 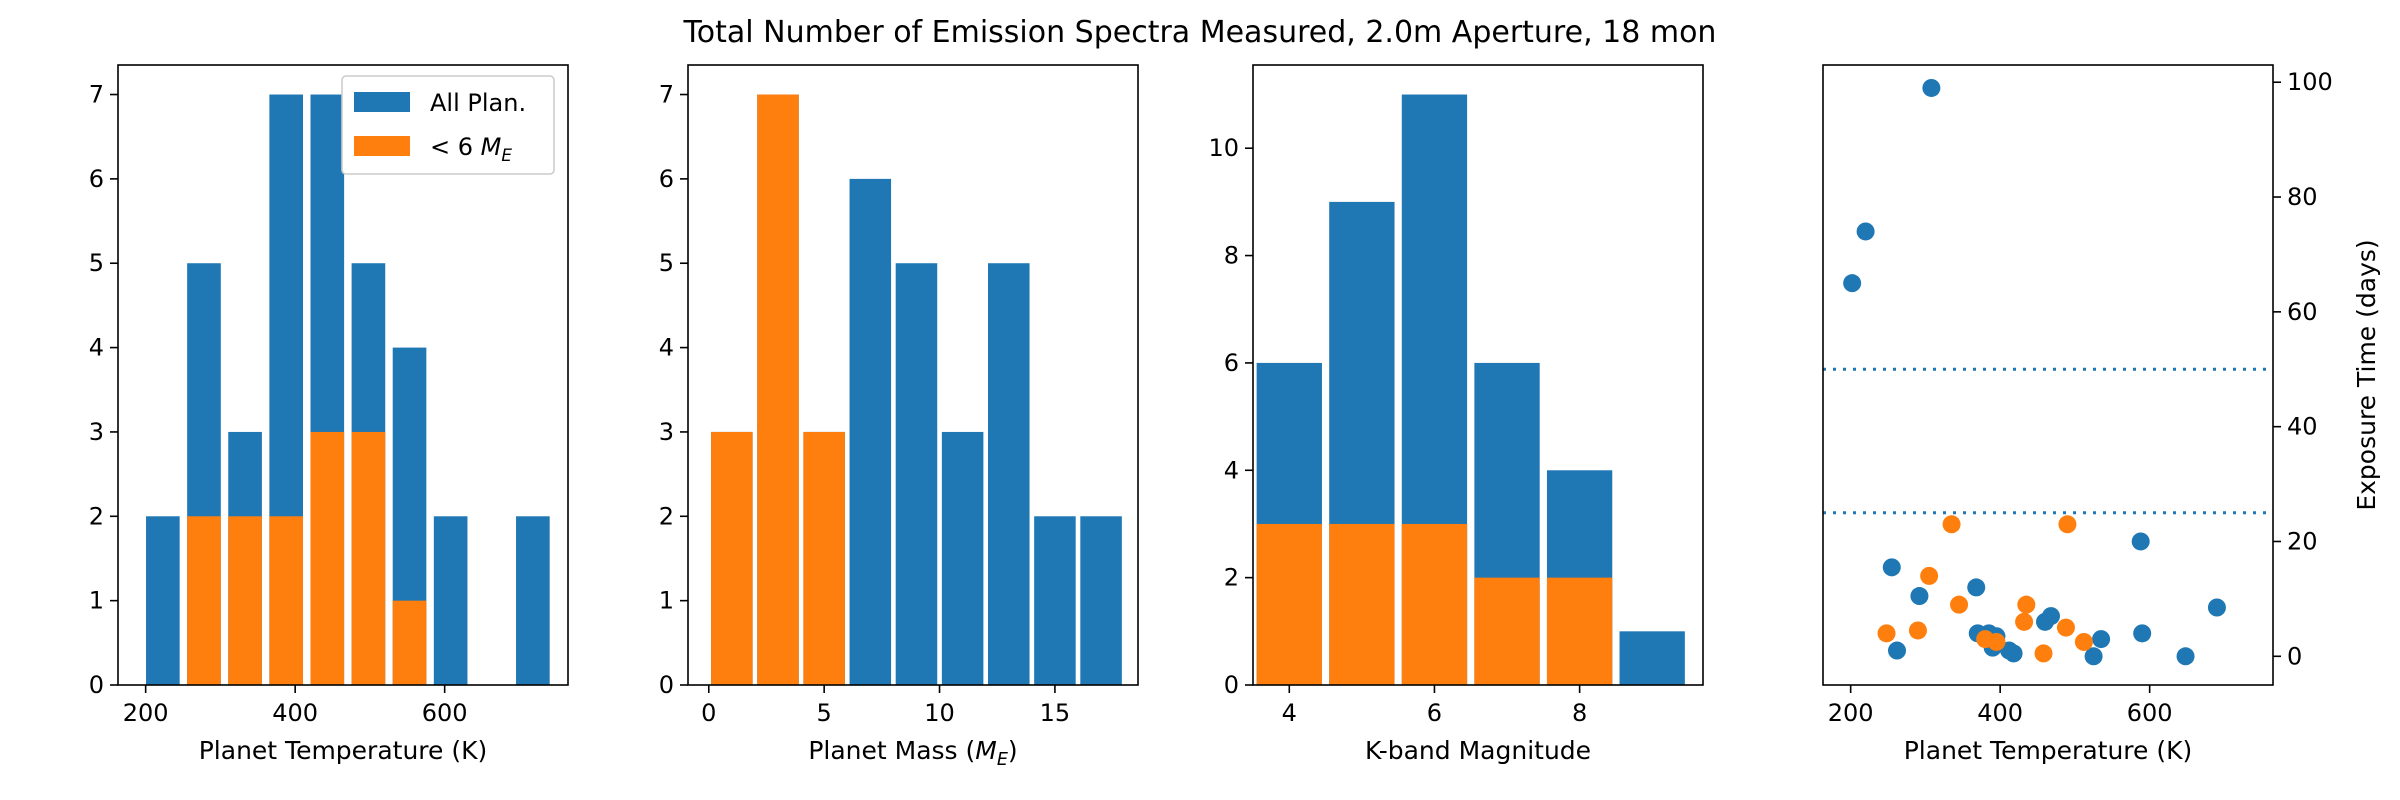 What do you see at coordinates (1231, 685) in the screenshot?
I see `y-tick-label-3-0: 0` at bounding box center [1231, 685].